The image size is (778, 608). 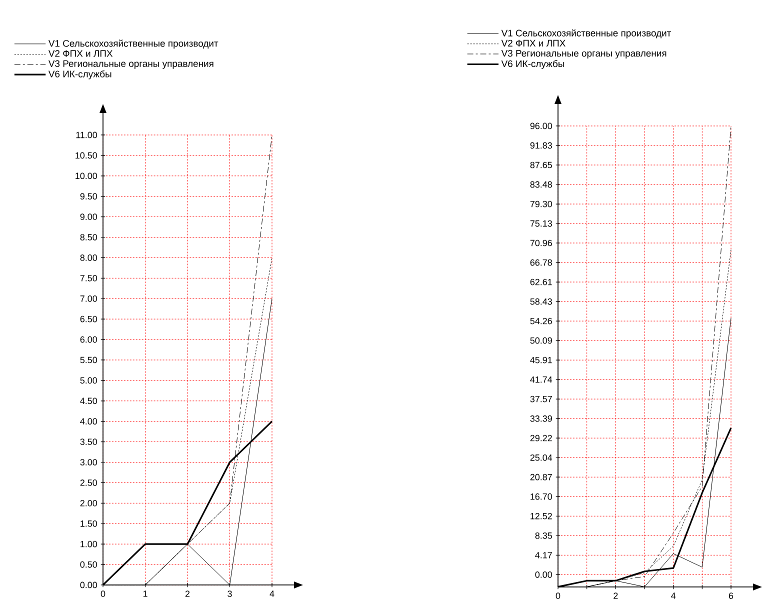 What do you see at coordinates (541, 457) in the screenshot?
I see `y-tick-label: 25.04` at bounding box center [541, 457].